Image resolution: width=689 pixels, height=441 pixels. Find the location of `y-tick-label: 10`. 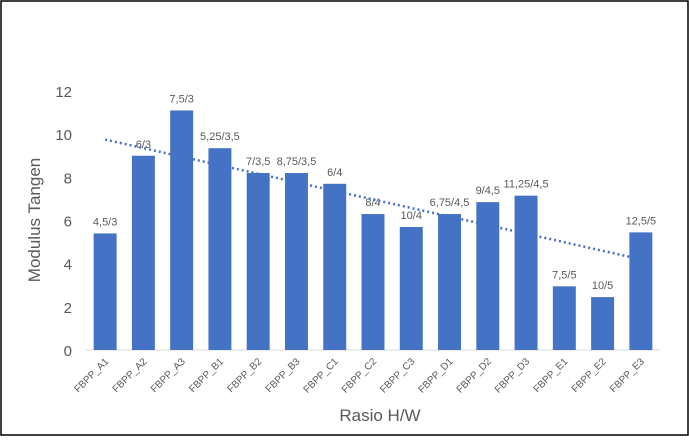

y-tick-label: 10 is located at coordinates (63, 135).